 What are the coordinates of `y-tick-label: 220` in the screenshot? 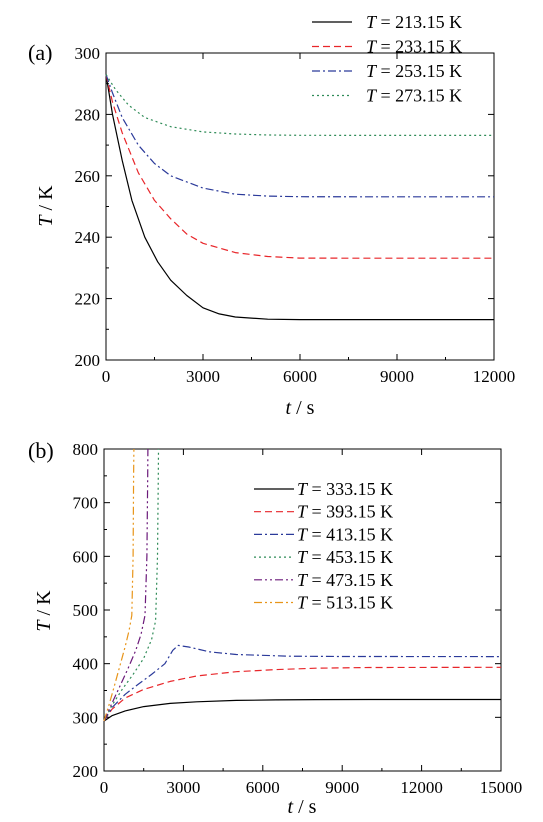 It's located at (88, 299).